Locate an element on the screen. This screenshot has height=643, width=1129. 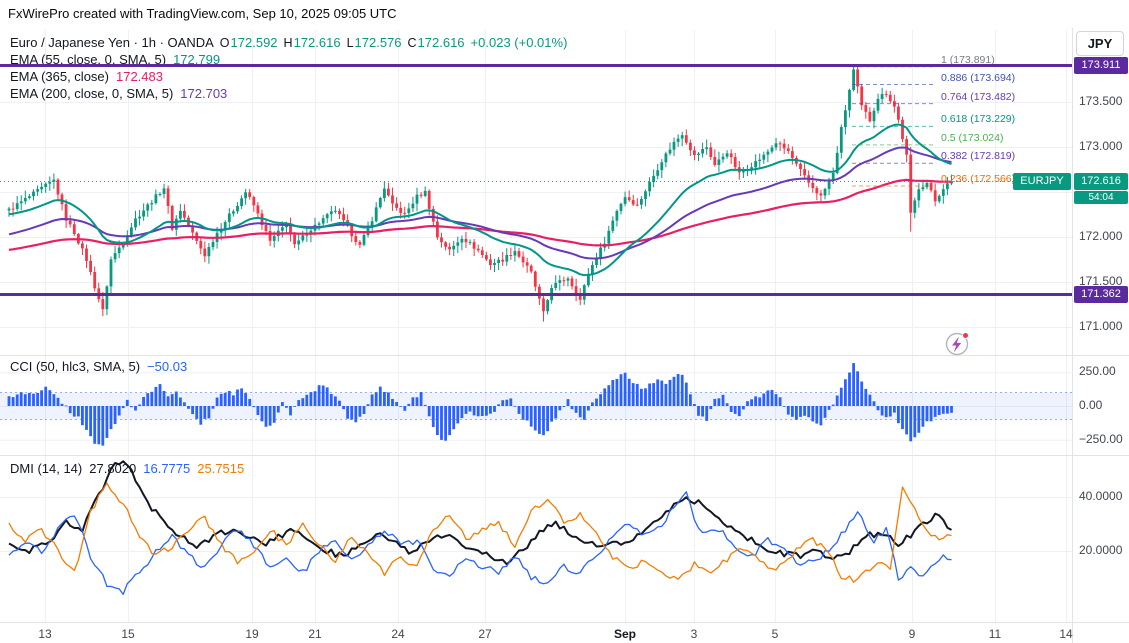
low-value: 172.576 is located at coordinates (378, 42).